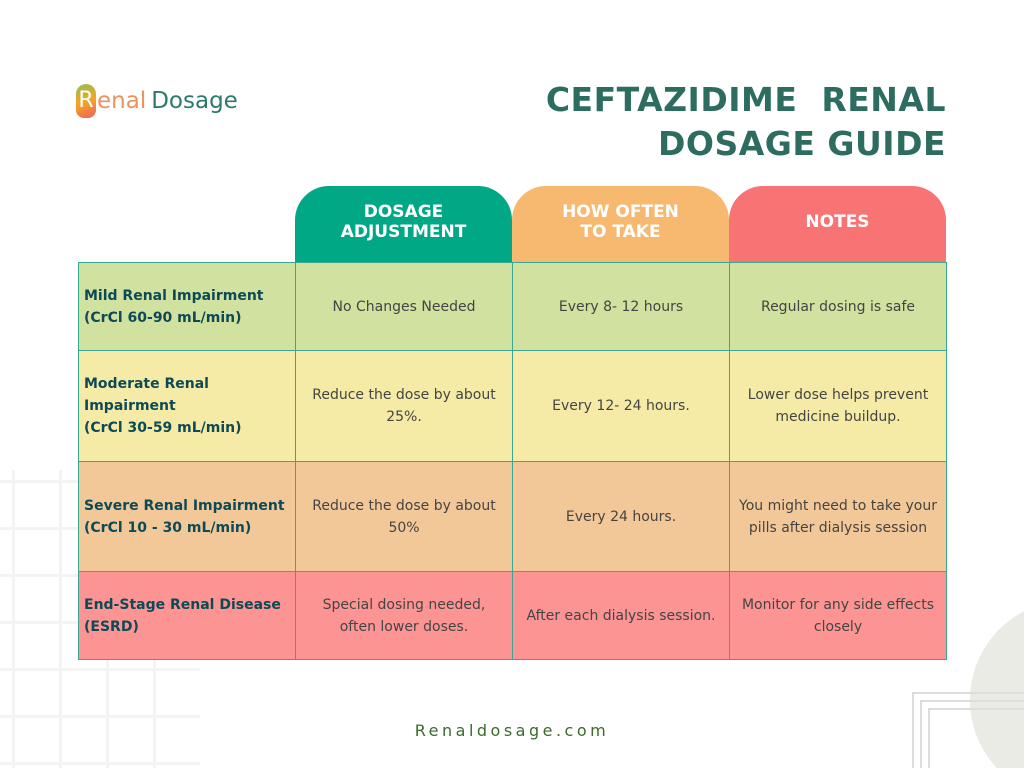 This screenshot has width=1024, height=768. Describe the element at coordinates (184, 505) in the screenshot. I see `stage-name: Severe Renal Impairment` at that location.